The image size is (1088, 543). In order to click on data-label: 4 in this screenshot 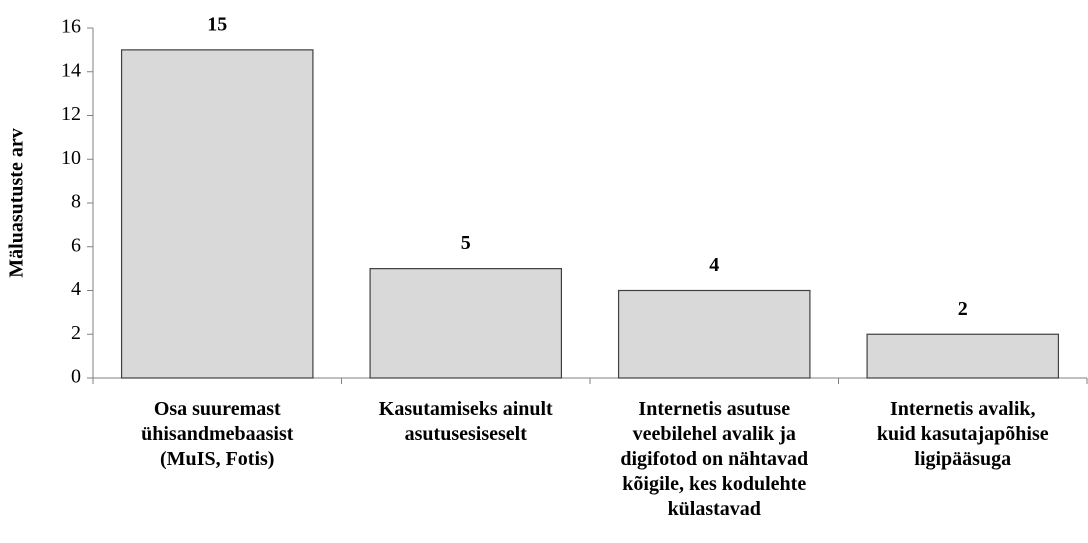, I will do `click(714, 265)`.